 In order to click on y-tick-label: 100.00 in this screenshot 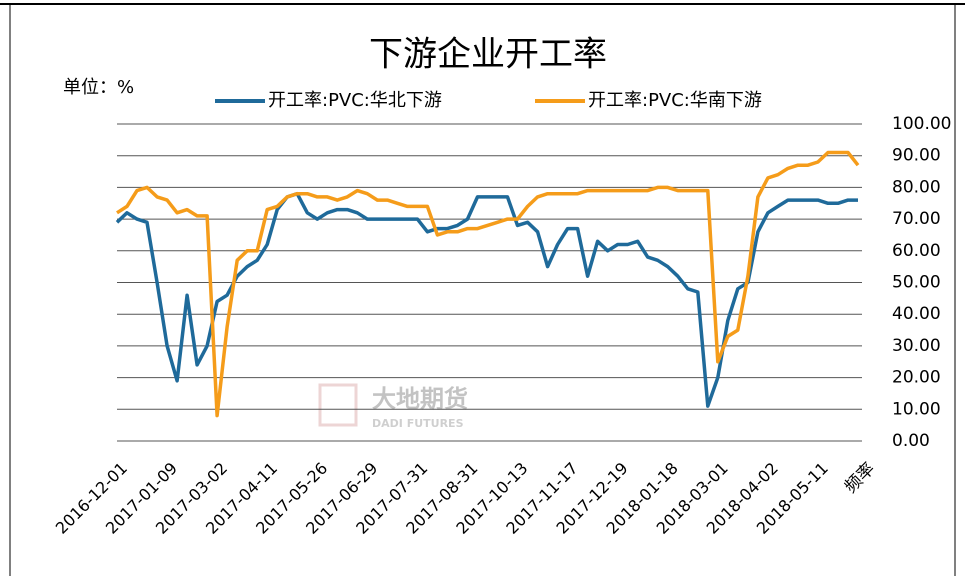, I will do `click(921, 124)`.